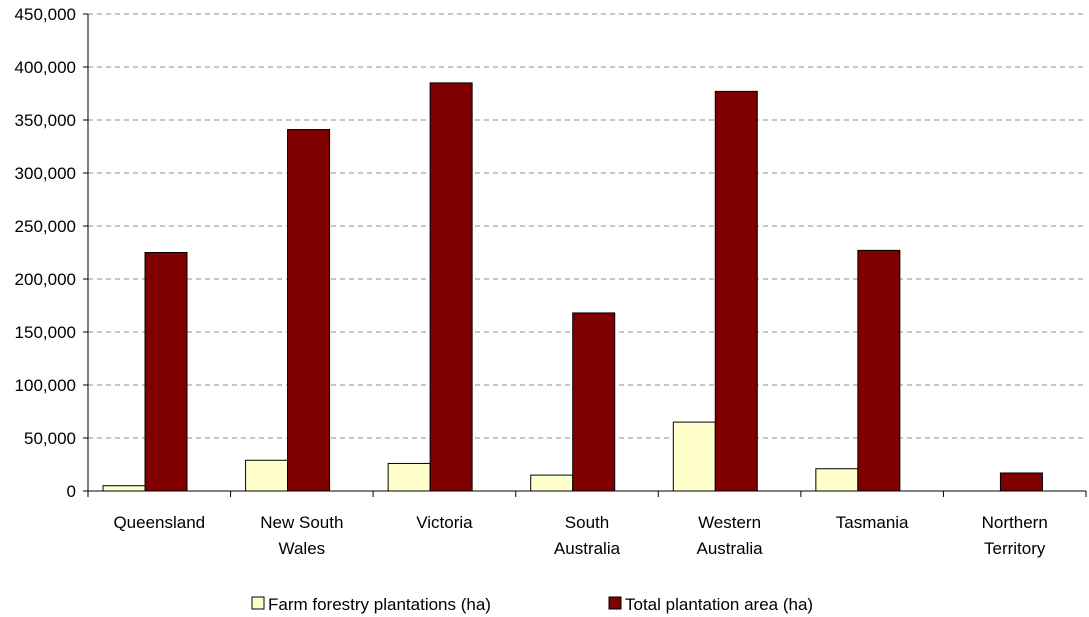  What do you see at coordinates (719, 604) in the screenshot?
I see `legend-label: Total plantation area (ha)` at bounding box center [719, 604].